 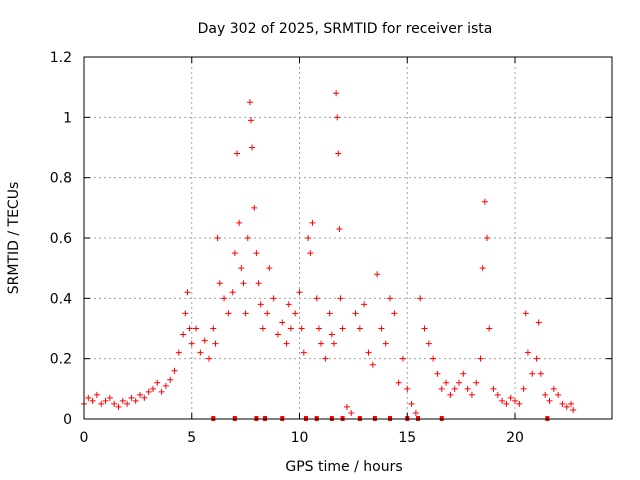 What do you see at coordinates (515, 438) in the screenshot?
I see `x-tick-label: 20` at bounding box center [515, 438].